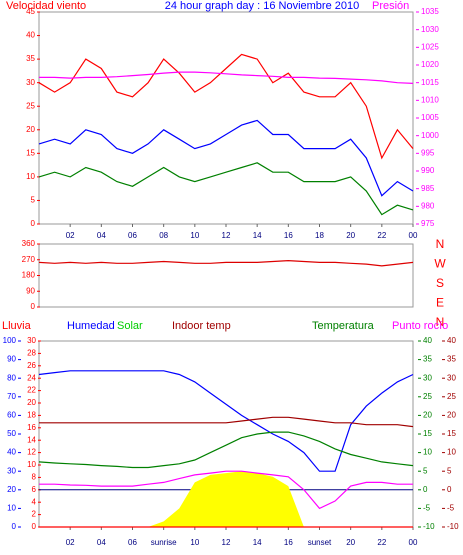 The height and width of the screenshot is (555, 463). I want to click on y-tick-label: 12, so click(31, 452).